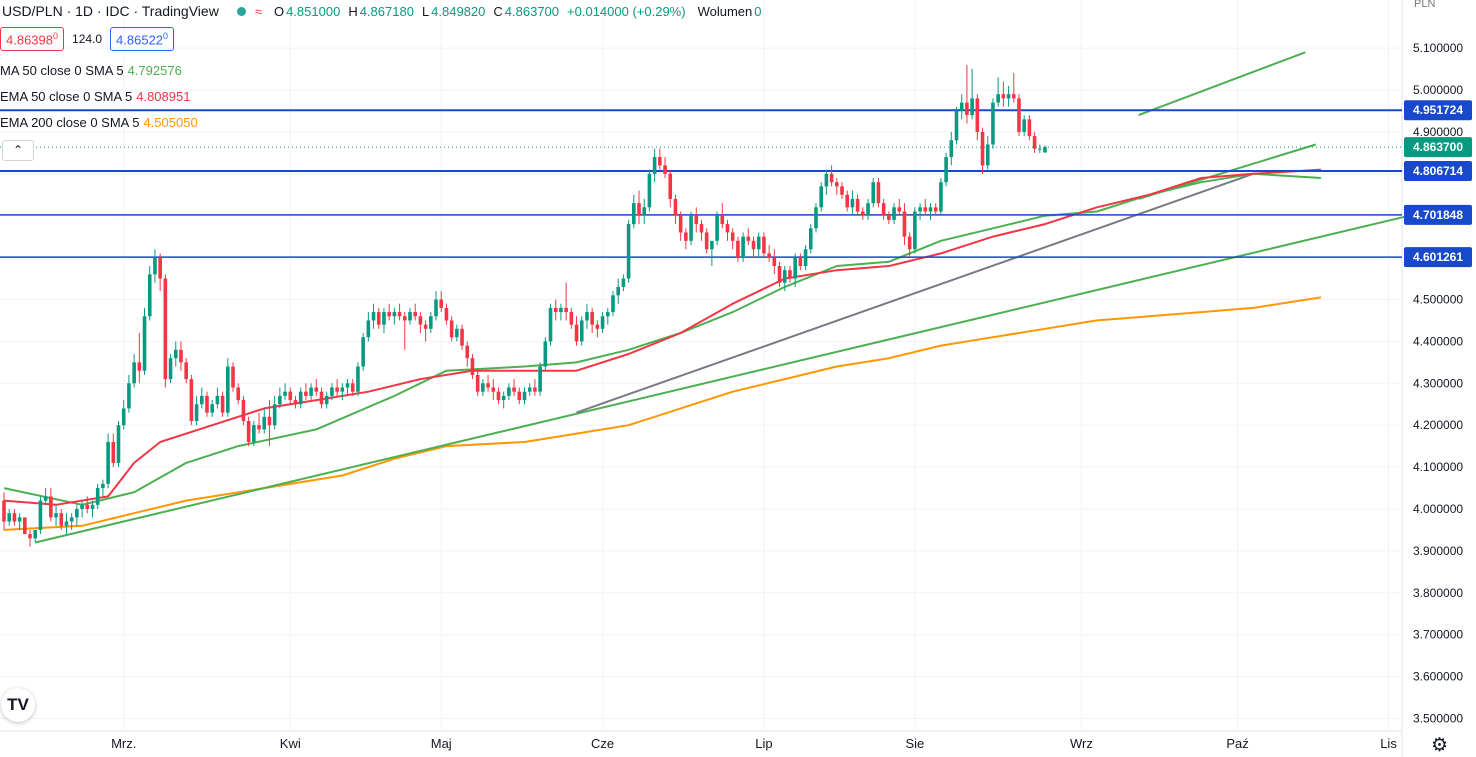  I want to click on indicator-ema50: EMA 50 close 0 SMA 5 4.808951, so click(95, 96).